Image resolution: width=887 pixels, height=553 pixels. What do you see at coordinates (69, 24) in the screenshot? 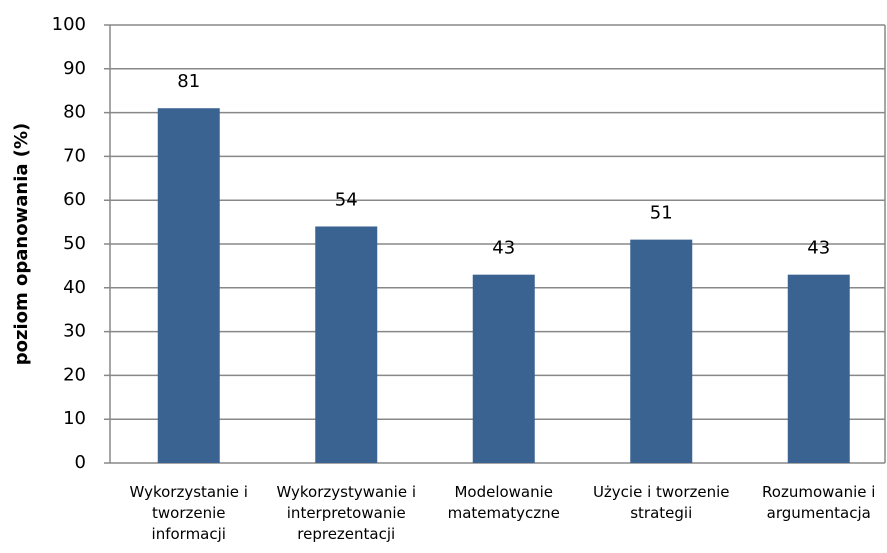
I see `y-tick-label: 100` at bounding box center [69, 24].